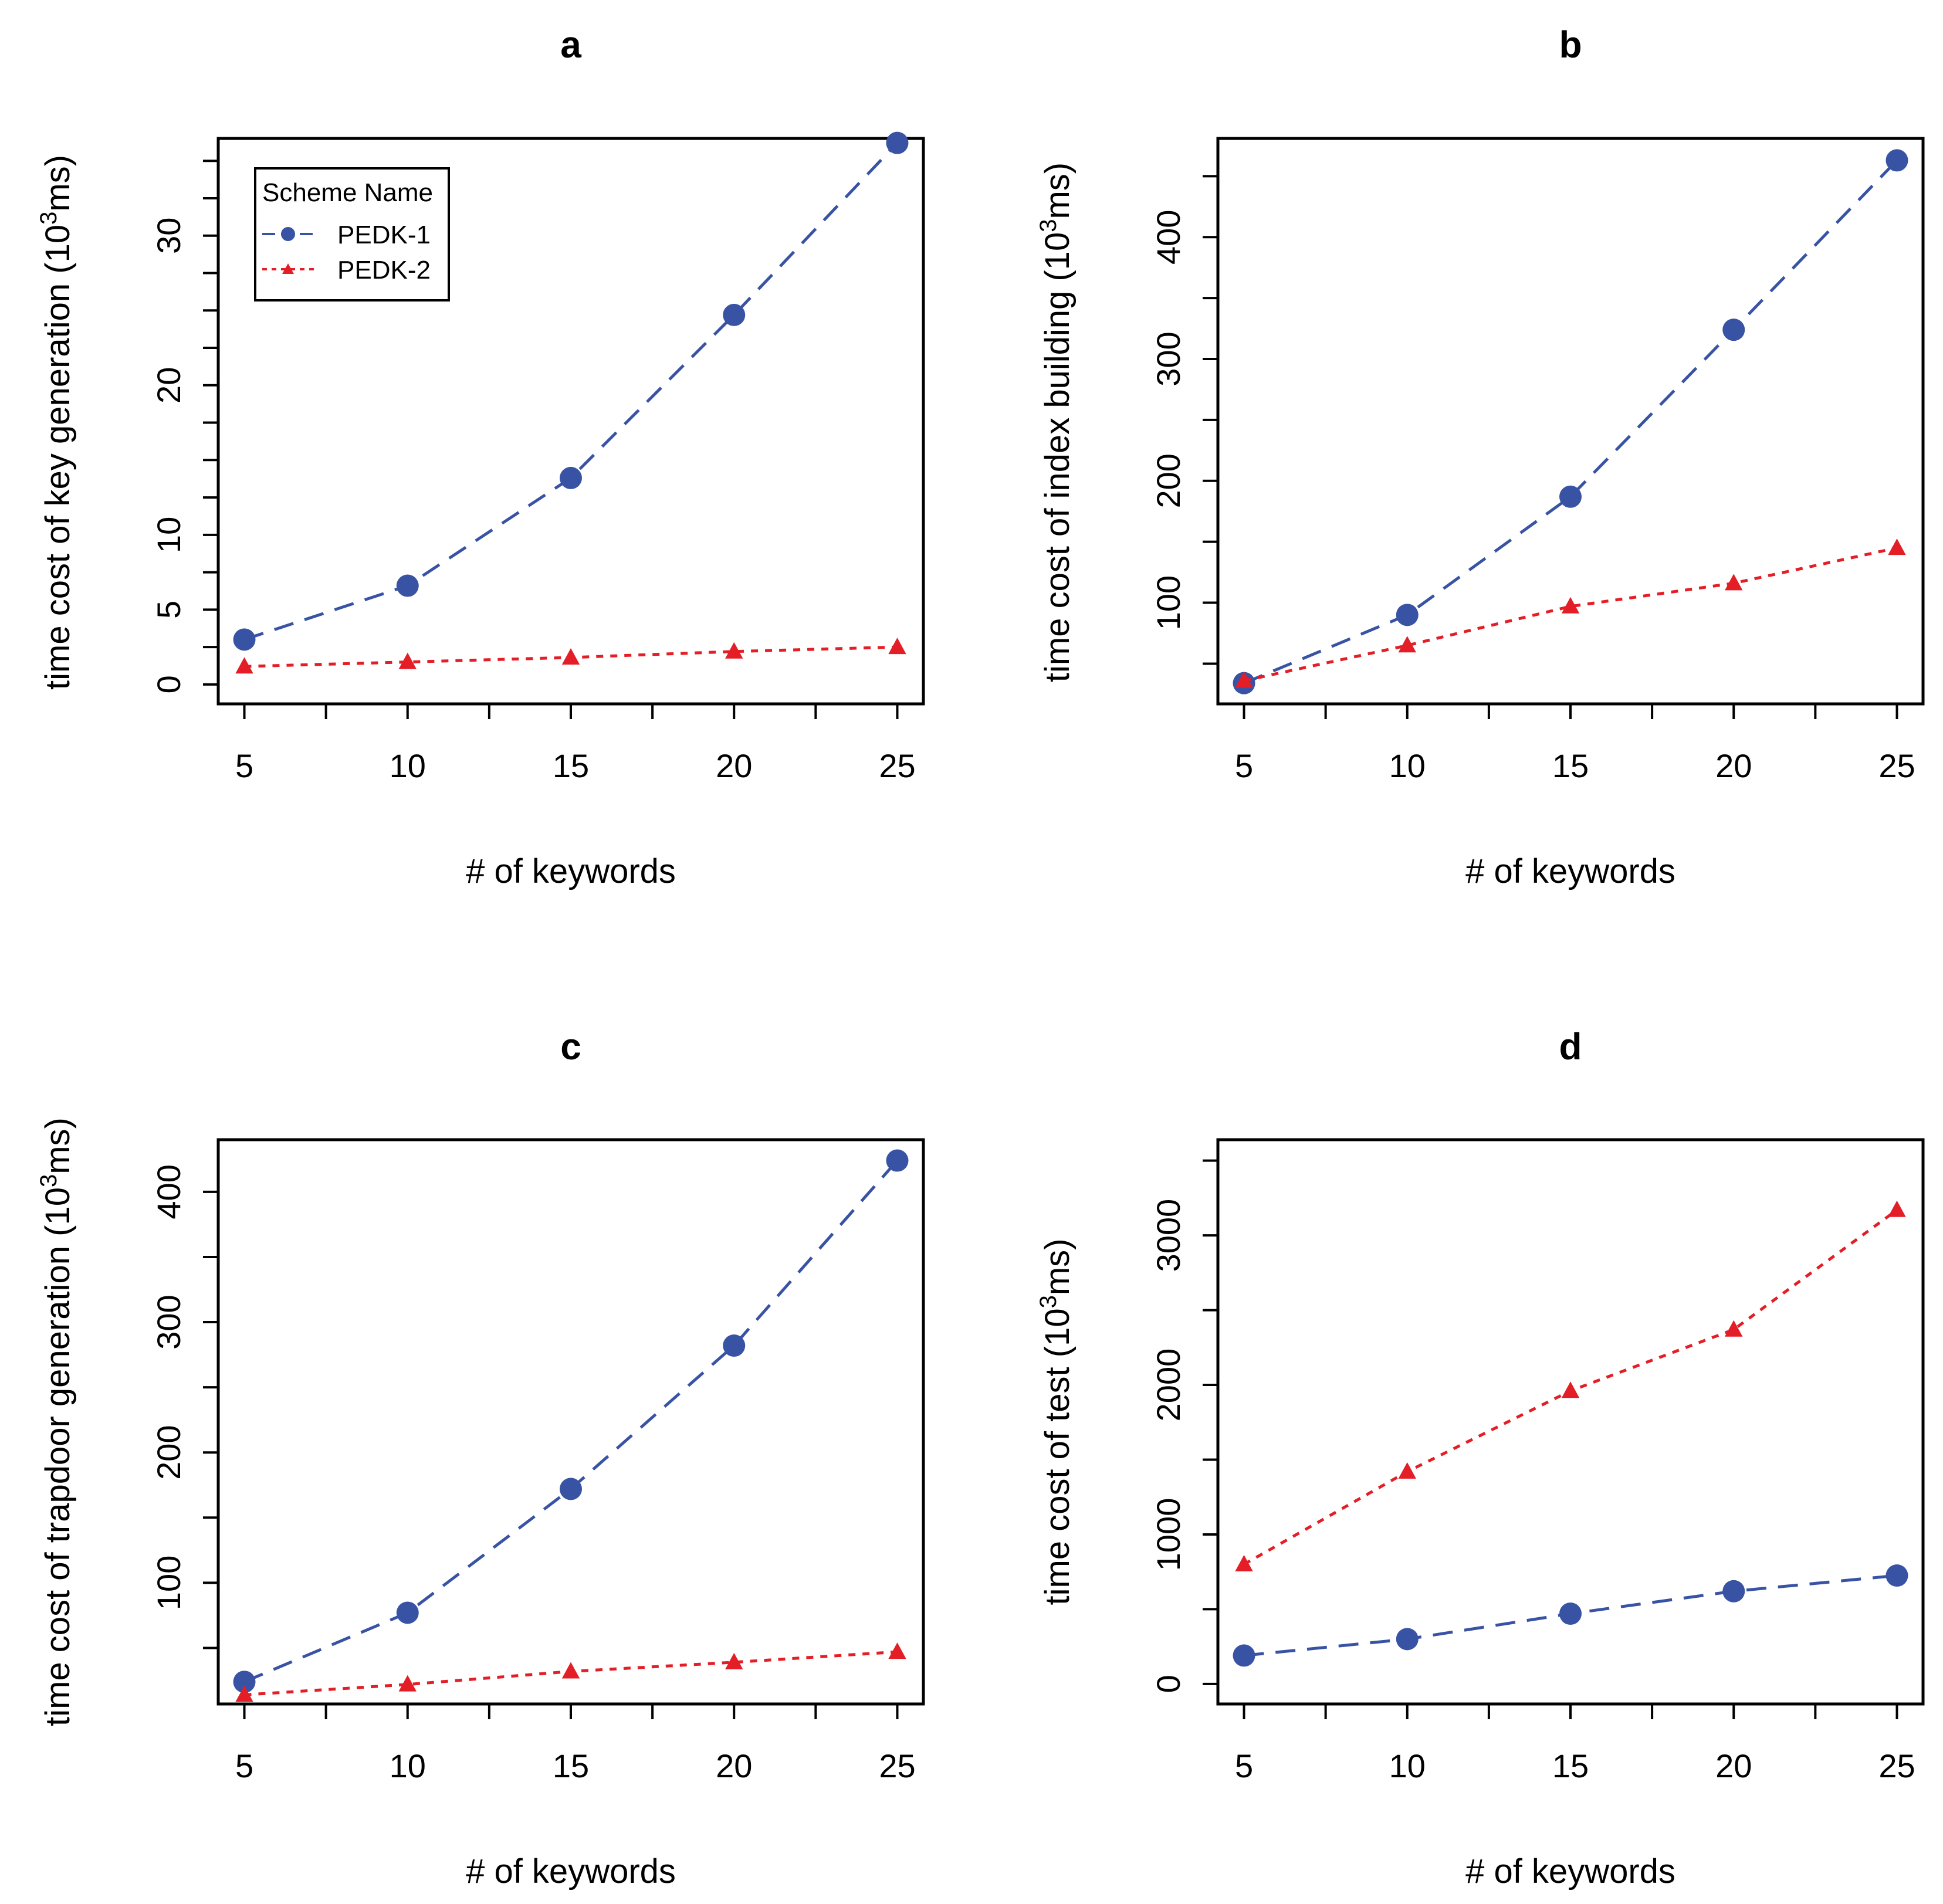 This screenshot has width=1943, height=1904. Describe the element at coordinates (1184, 1426) in the screenshot. I see `y-axis: 0 1000 2000 3000` at that location.